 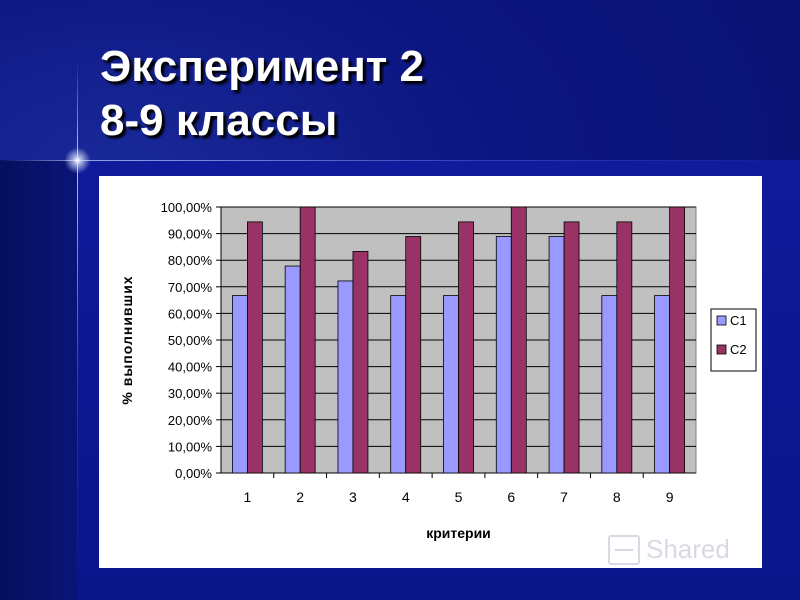 I want to click on y-tick-label: 100,00%, so click(x=187, y=207).